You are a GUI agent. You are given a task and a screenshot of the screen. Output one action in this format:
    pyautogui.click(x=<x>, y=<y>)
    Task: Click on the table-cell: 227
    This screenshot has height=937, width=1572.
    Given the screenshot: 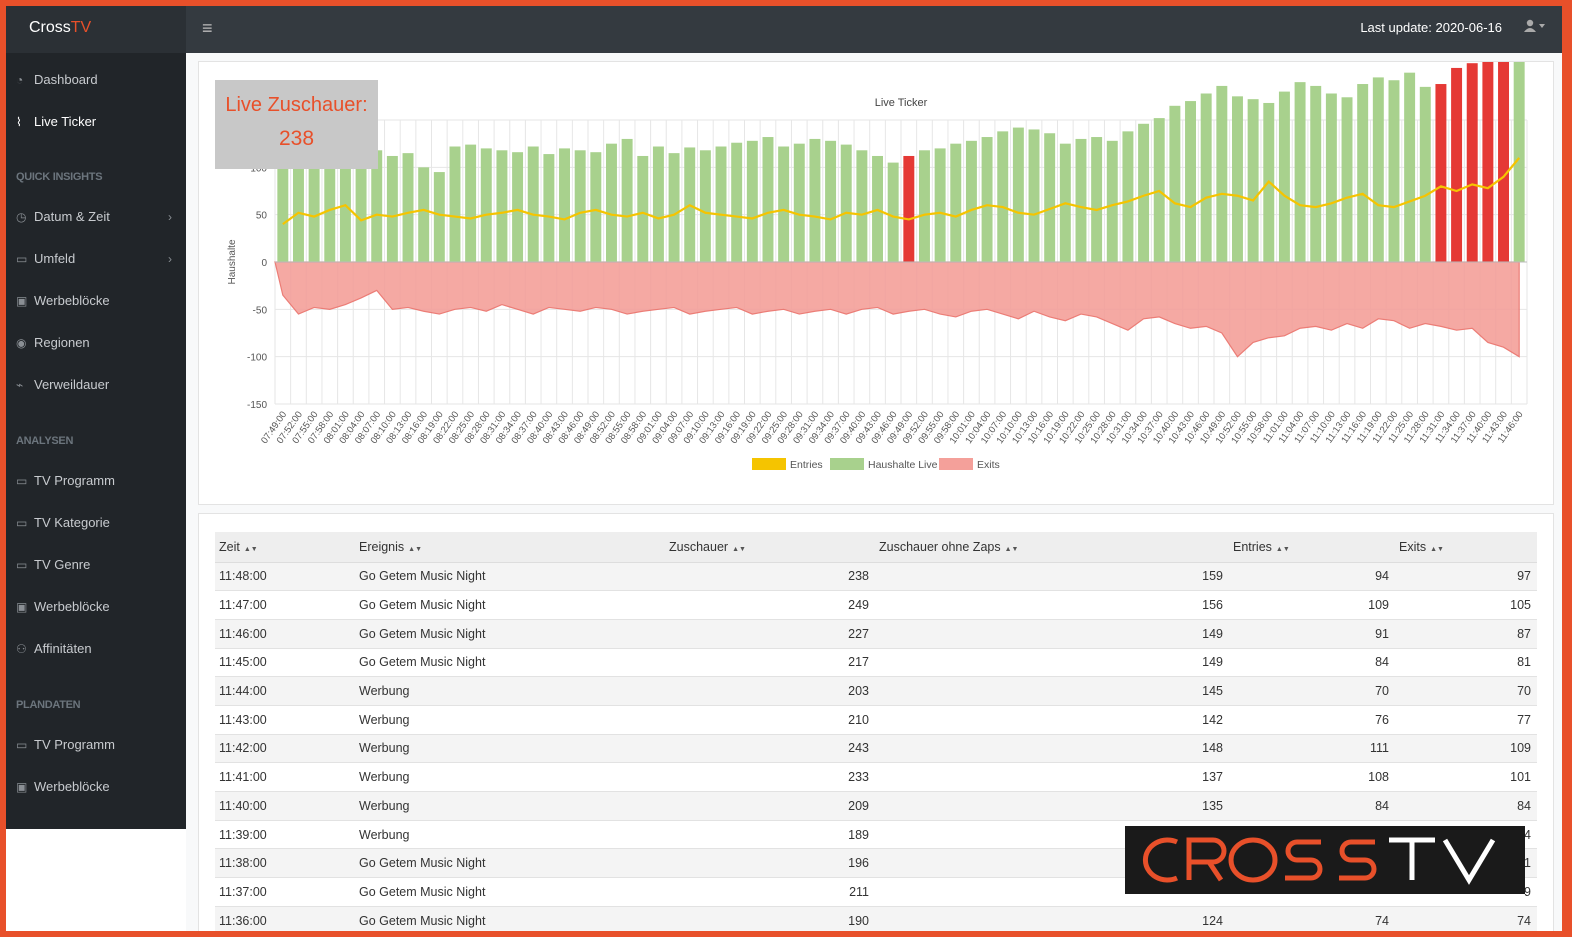 What is the action you would take?
    pyautogui.click(x=770, y=634)
    